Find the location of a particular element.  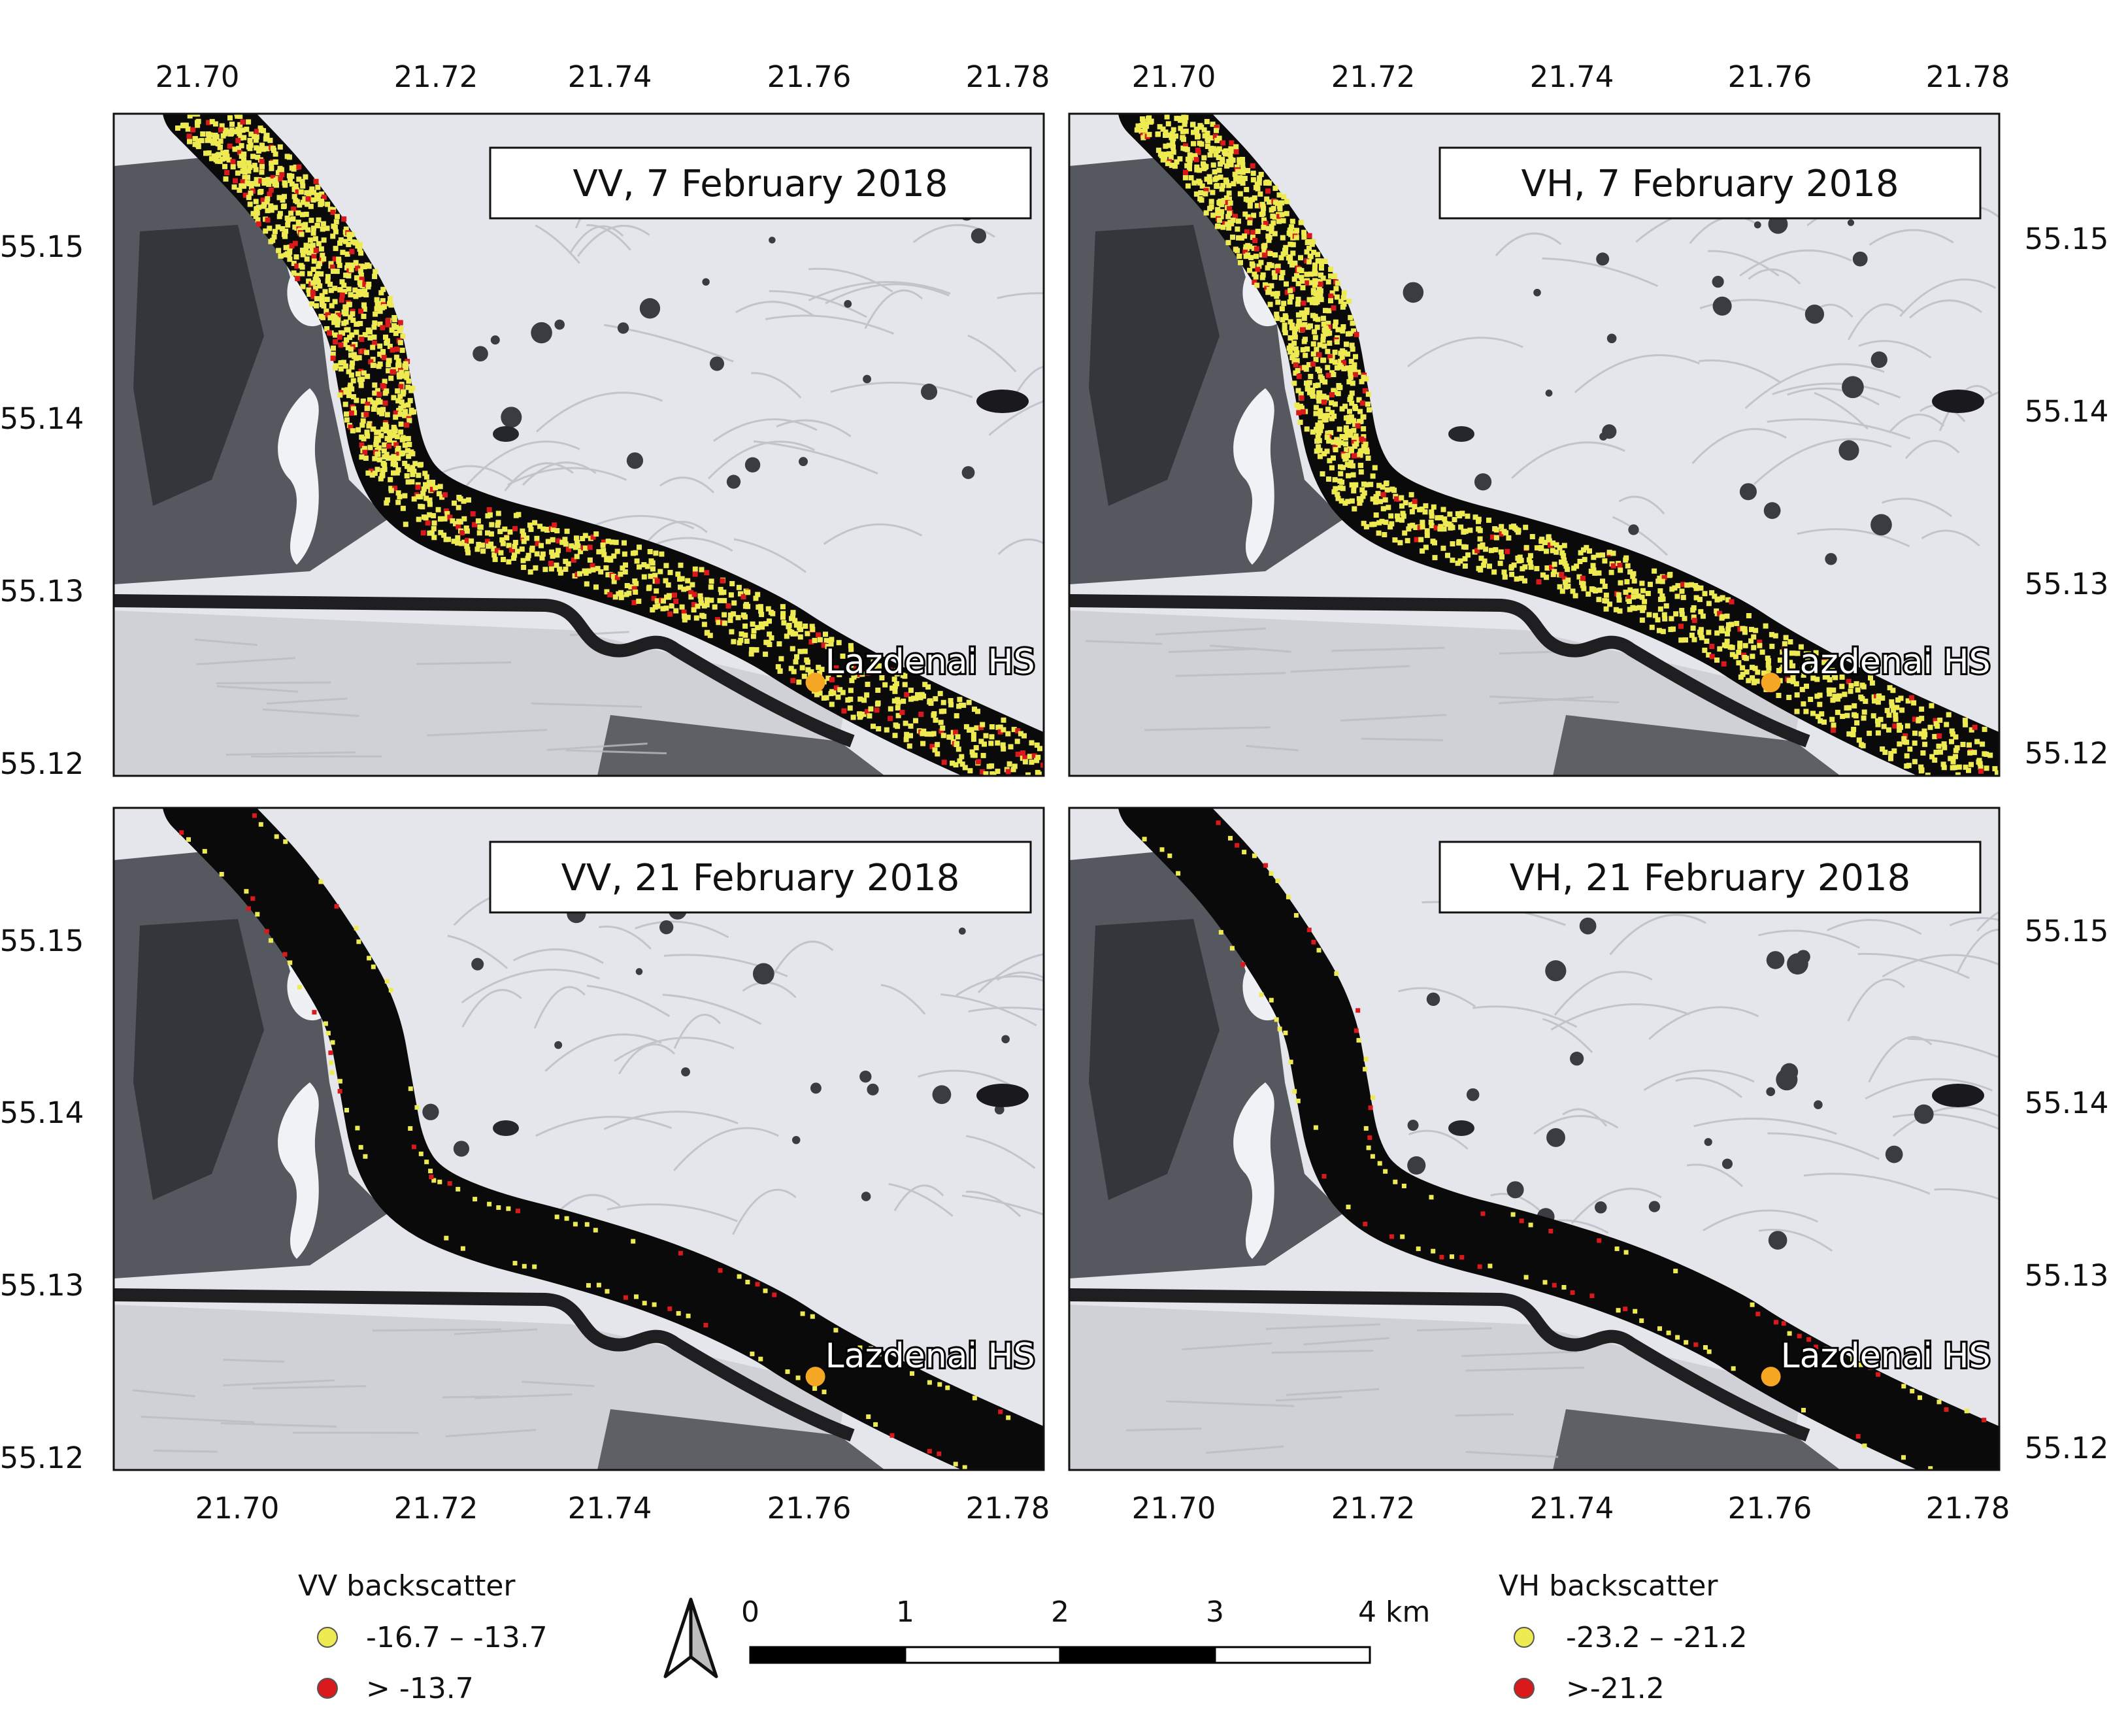

lon-tick-label: 21.70 is located at coordinates (198, 76).